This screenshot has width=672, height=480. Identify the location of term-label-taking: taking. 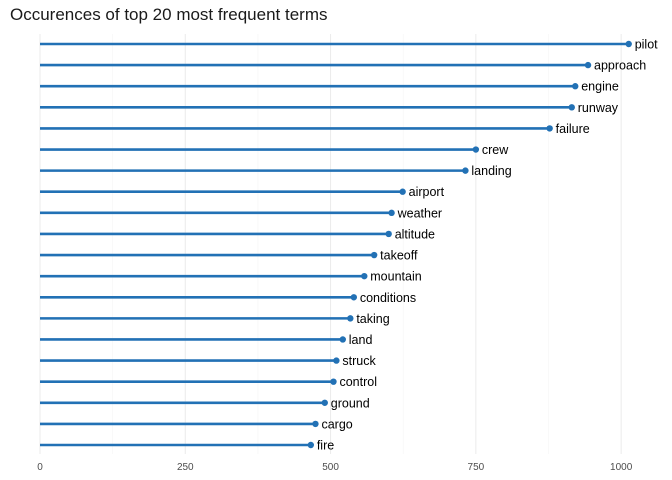
(372, 319).